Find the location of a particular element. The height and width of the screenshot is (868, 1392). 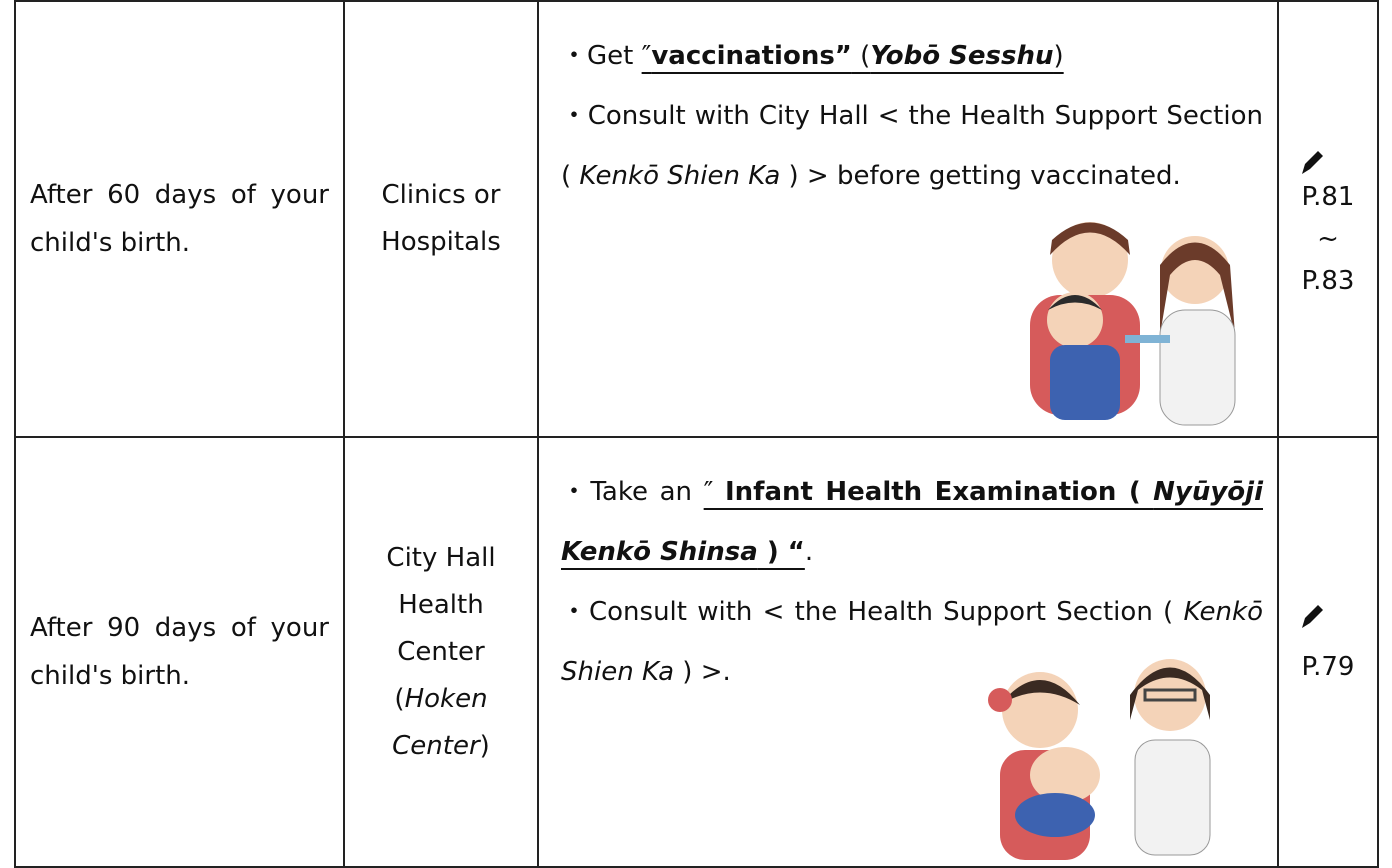

cell-when: After 90 days of your child's birth. is located at coordinates (179, 652).